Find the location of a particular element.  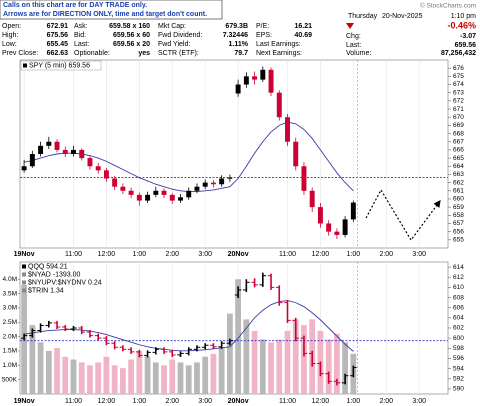

y-tick-label: 676 is located at coordinates (458, 68).